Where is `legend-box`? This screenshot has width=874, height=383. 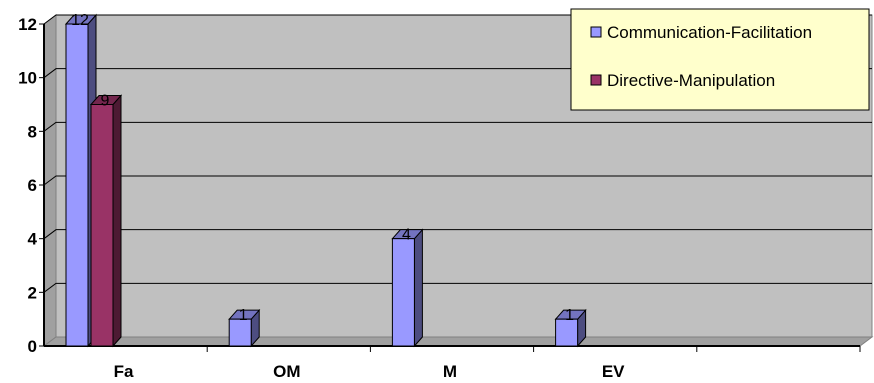
legend-box is located at coordinates (720, 59).